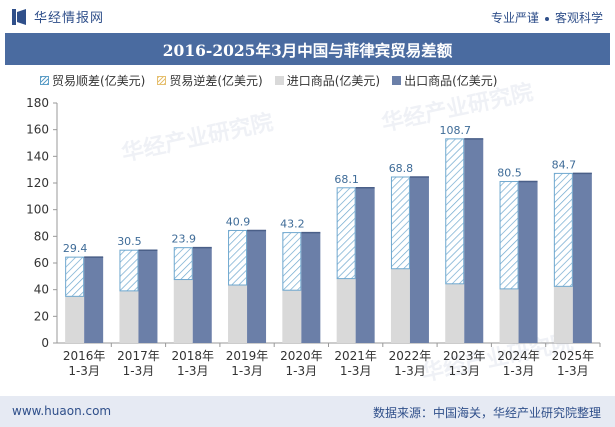 This screenshot has height=427, width=615. What do you see at coordinates (518, 356) in the screenshot?
I see `x-tick-label: 2024年` at bounding box center [518, 356].